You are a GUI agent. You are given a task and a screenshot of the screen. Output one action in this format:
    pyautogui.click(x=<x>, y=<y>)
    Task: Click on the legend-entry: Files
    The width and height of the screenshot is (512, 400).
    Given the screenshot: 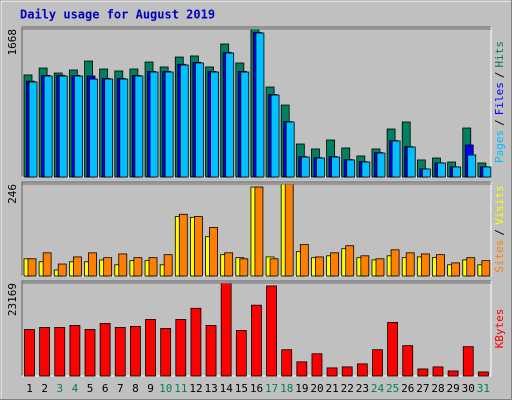 What is the action you would take?
    pyautogui.click(x=499, y=98)
    